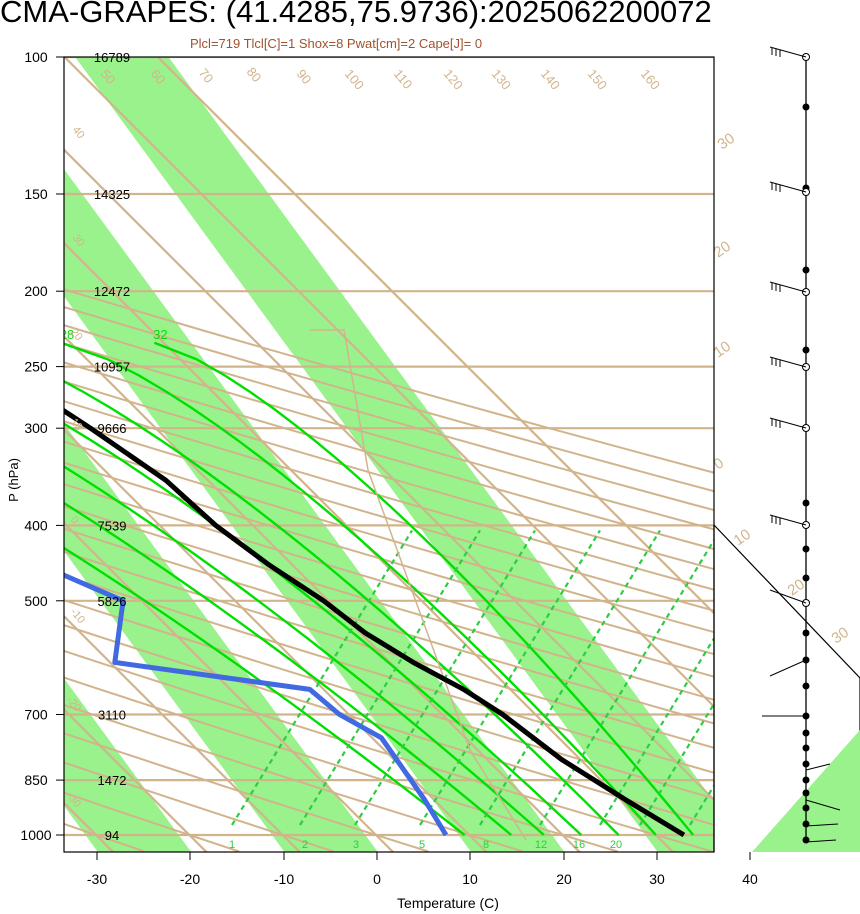 The width and height of the screenshot is (860, 914). I want to click on pressure-label: 250, so click(36, 367).